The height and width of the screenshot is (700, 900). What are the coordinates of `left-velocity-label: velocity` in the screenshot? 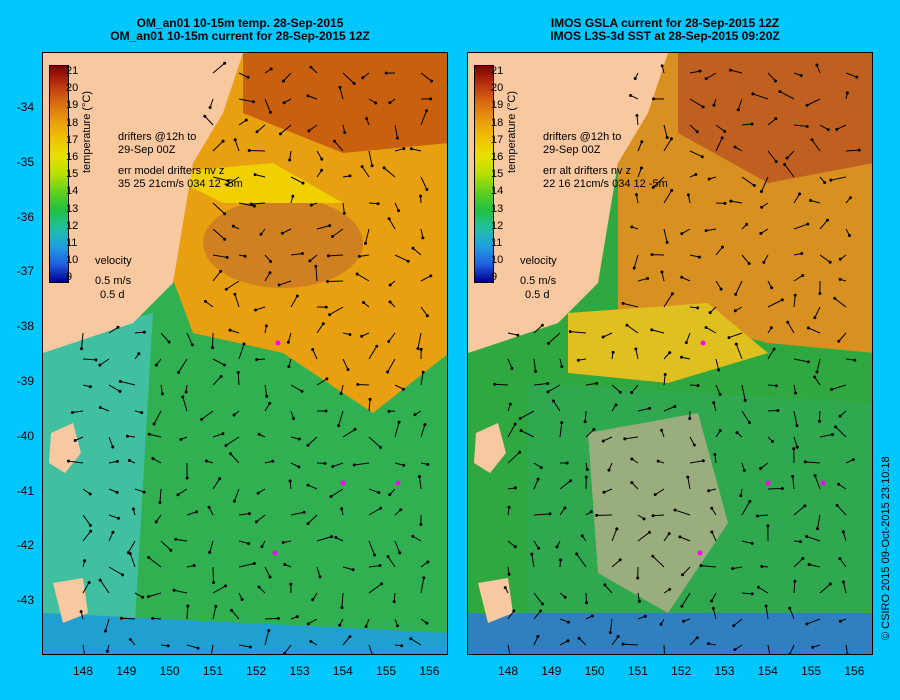 It's located at (113, 261).